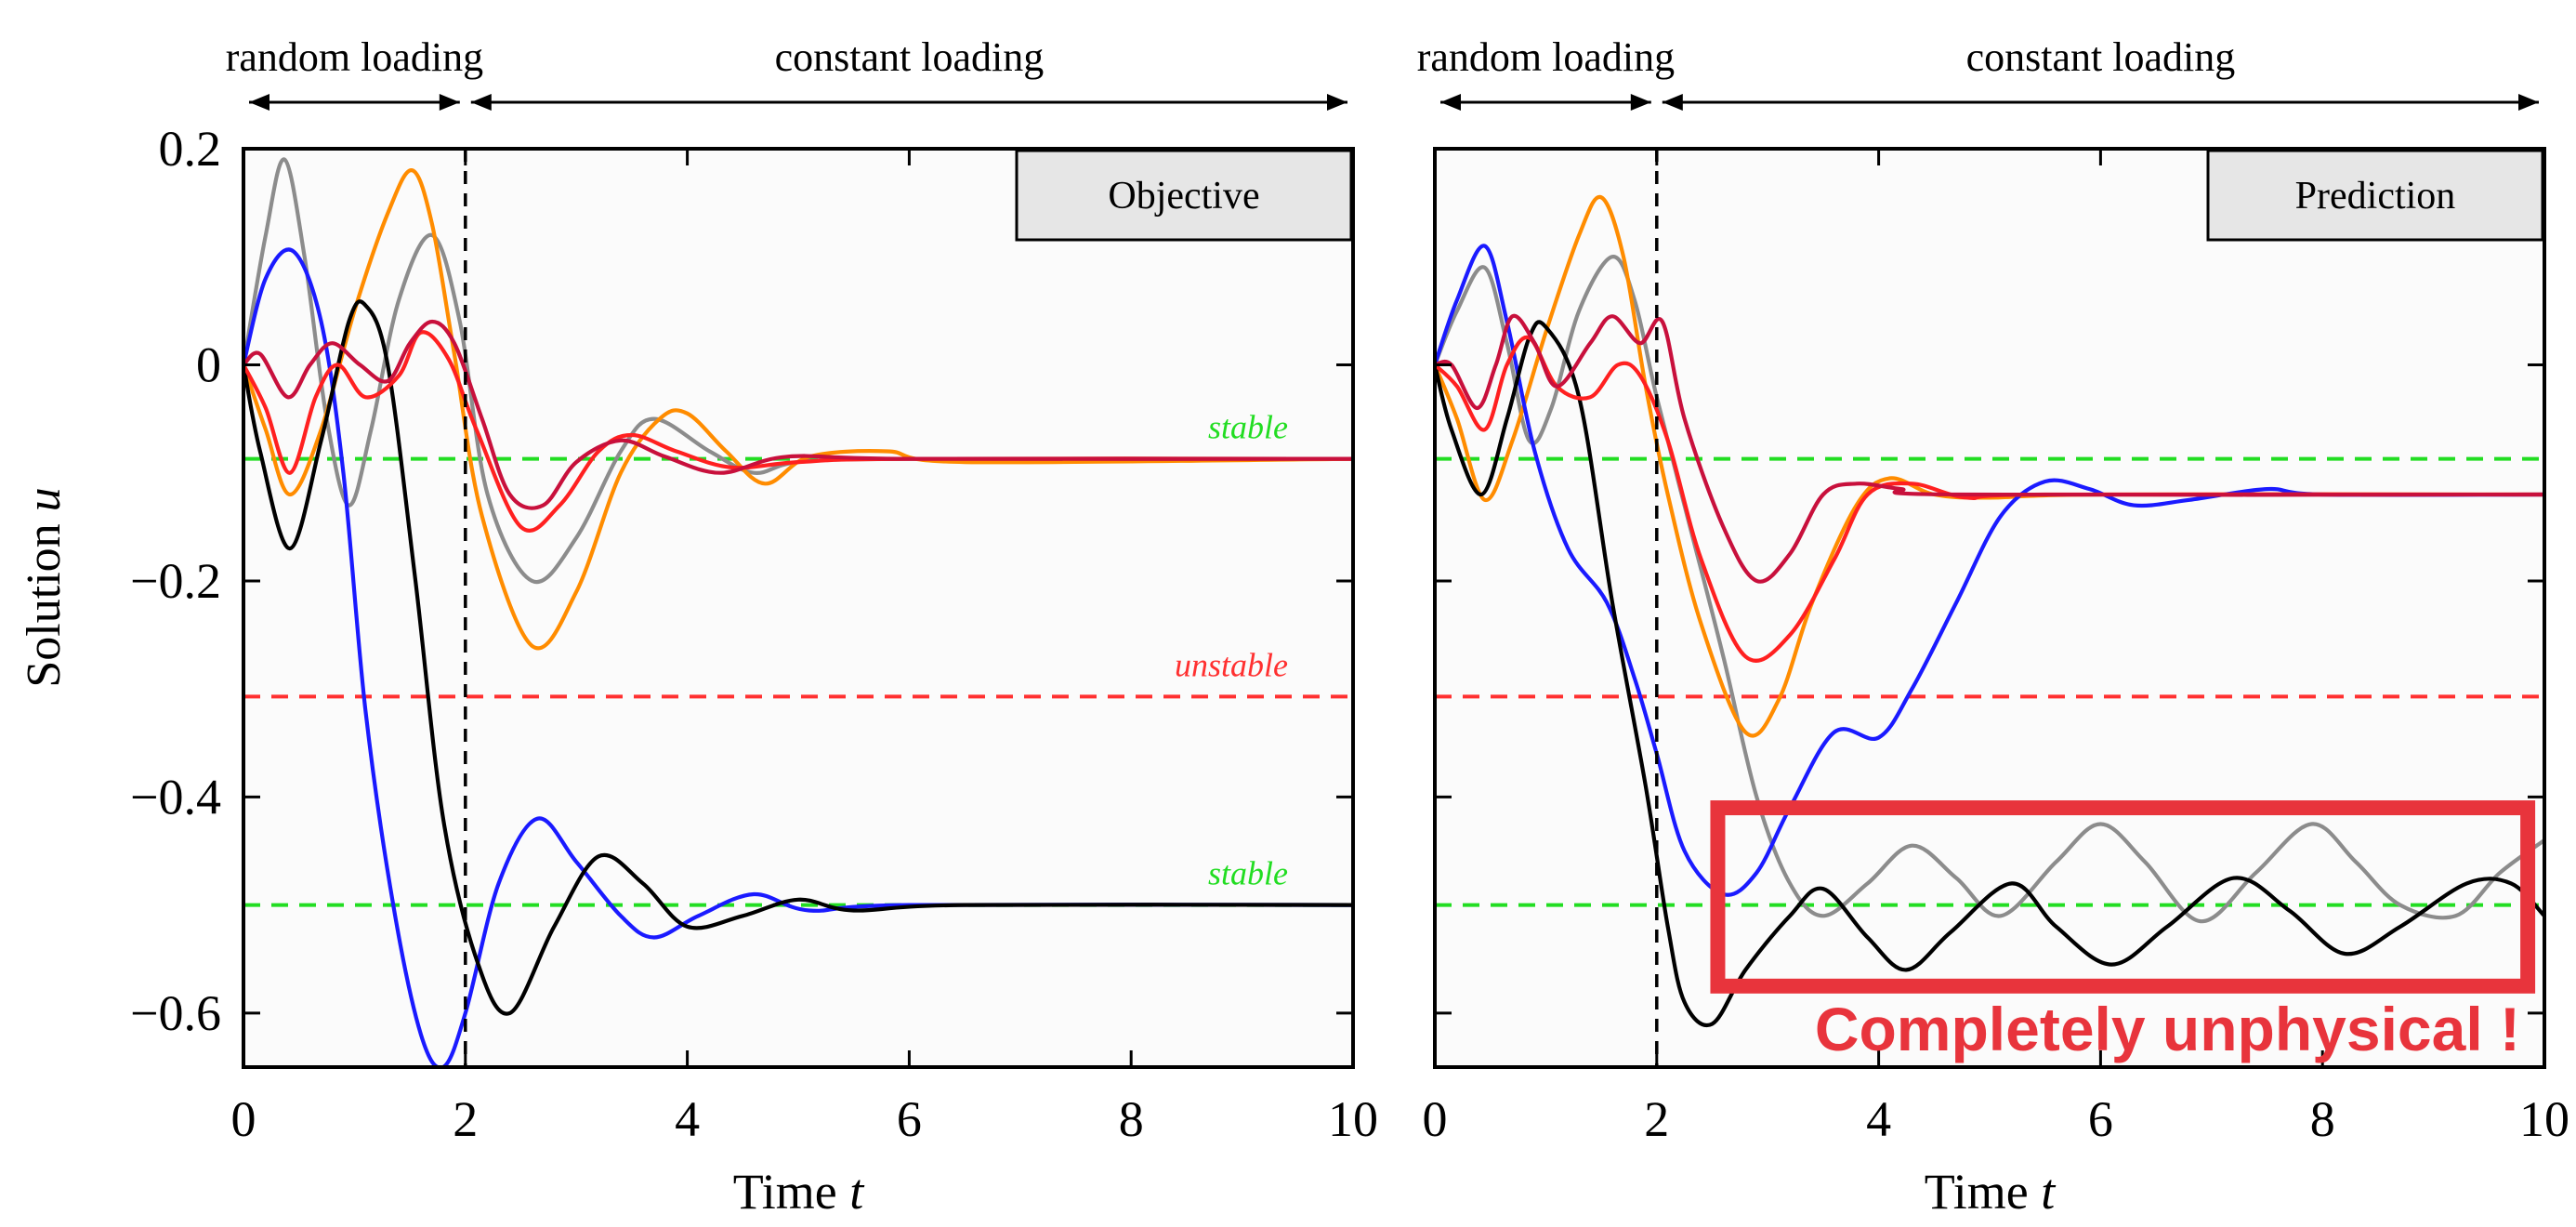 The height and width of the screenshot is (1227, 2576). What do you see at coordinates (208, 364) in the screenshot?
I see `y-tick-label: 0` at bounding box center [208, 364].